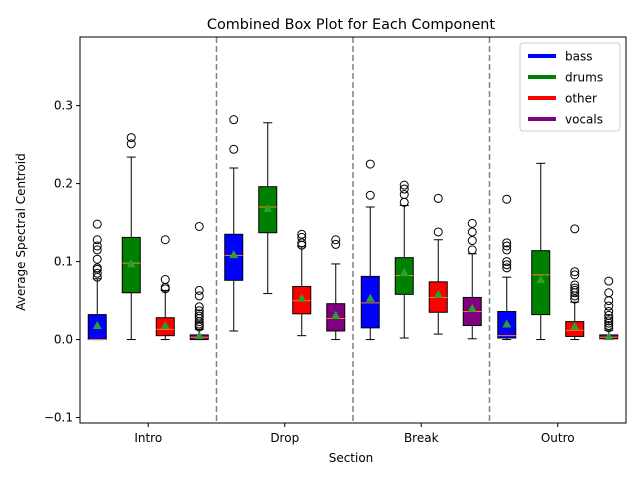 The height and width of the screenshot is (480, 640). I want to click on legend: bass drums other vocals, so click(570, 87).